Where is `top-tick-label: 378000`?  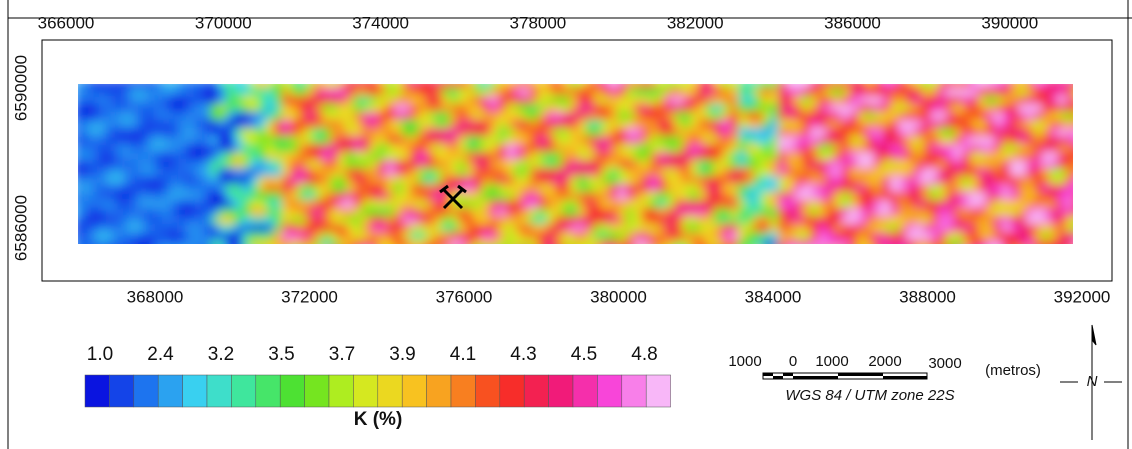 top-tick-label: 378000 is located at coordinates (538, 22).